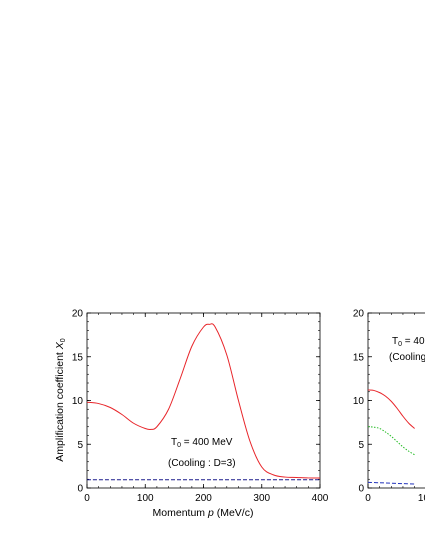 Image resolution: width=425 pixels, height=550 pixels. What do you see at coordinates (368, 498) in the screenshot?
I see `right-x-tick-label: 0` at bounding box center [368, 498].